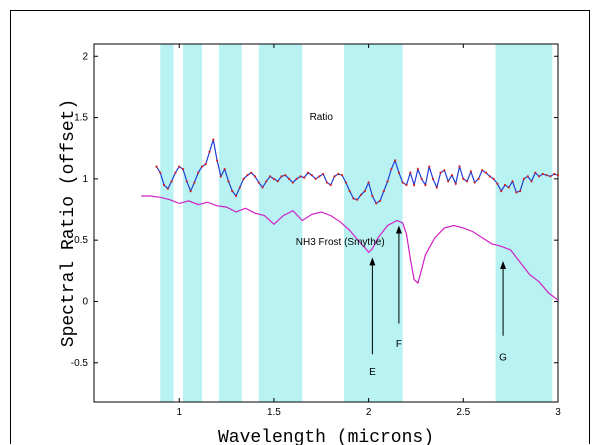  I want to click on arrow-head-G, so click(503, 265).